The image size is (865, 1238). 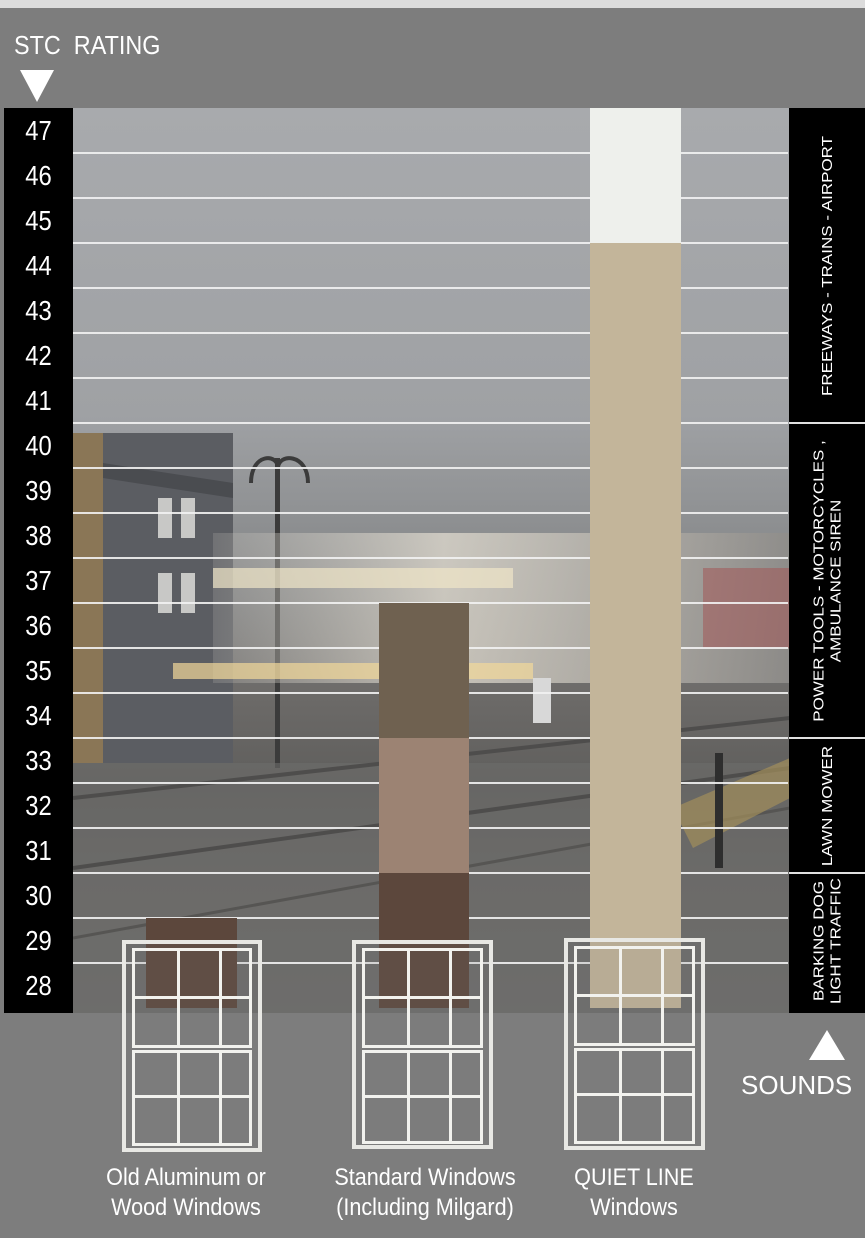 What do you see at coordinates (38, 490) in the screenshot?
I see `y-tick-label: 39` at bounding box center [38, 490].